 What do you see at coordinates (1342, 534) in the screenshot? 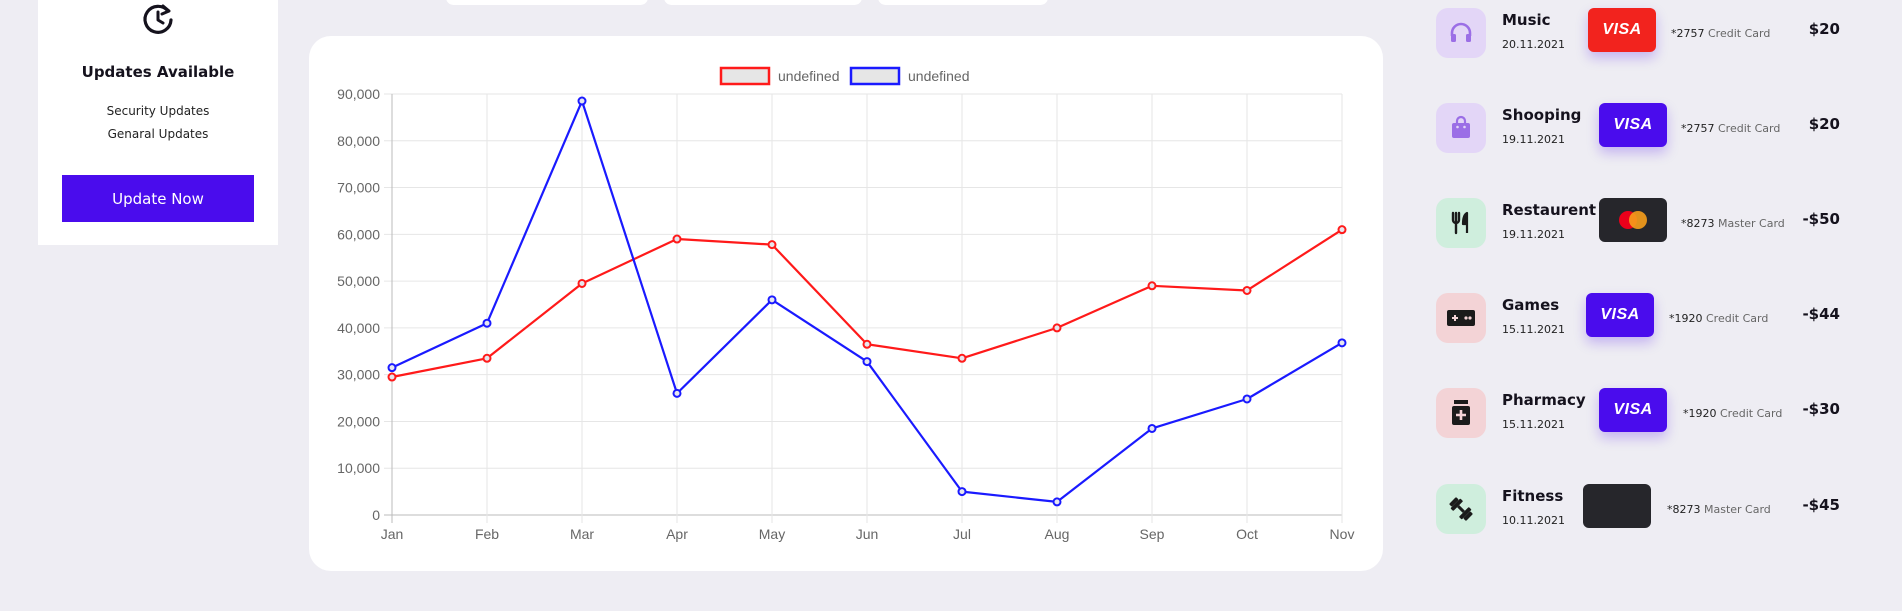
I see `x-tick-label: Nov` at bounding box center [1342, 534].